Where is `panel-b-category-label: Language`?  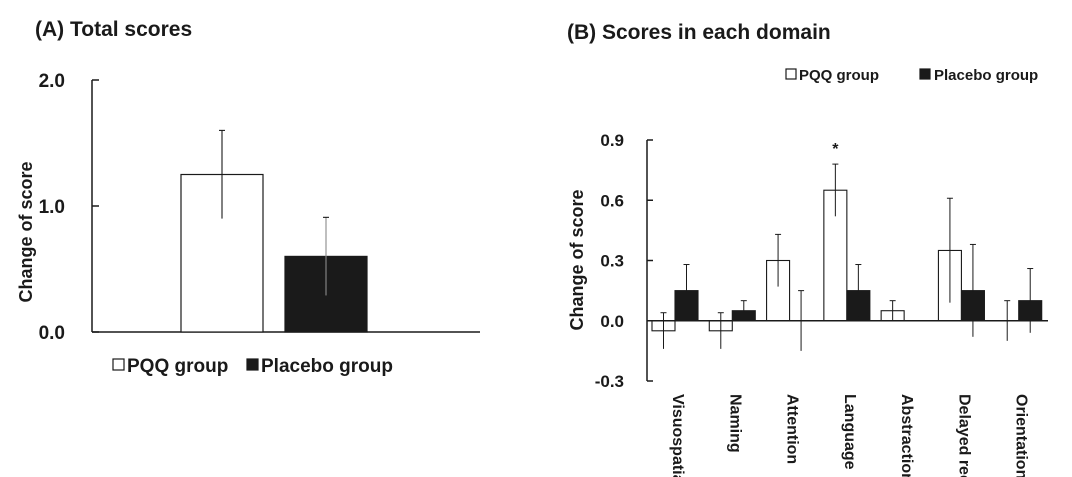 panel-b-category-label: Language is located at coordinates (849, 432).